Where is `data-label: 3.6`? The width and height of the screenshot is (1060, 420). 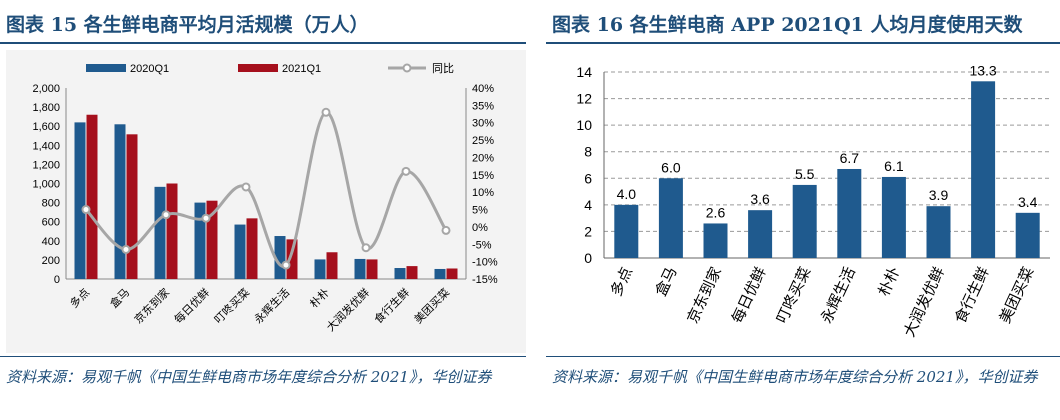 data-label: 3.6 is located at coordinates (760, 199).